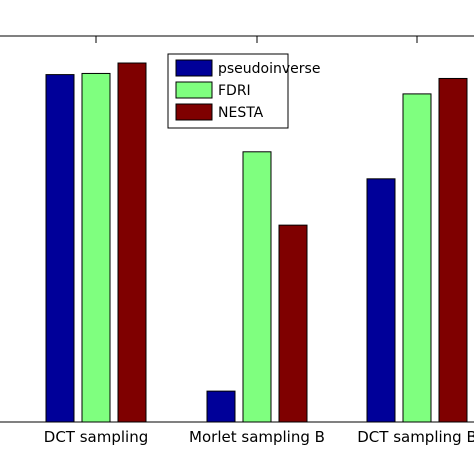 The image size is (474, 474). I want to click on legend: pseudoinverse FDRI NESTA, so click(243, 91).